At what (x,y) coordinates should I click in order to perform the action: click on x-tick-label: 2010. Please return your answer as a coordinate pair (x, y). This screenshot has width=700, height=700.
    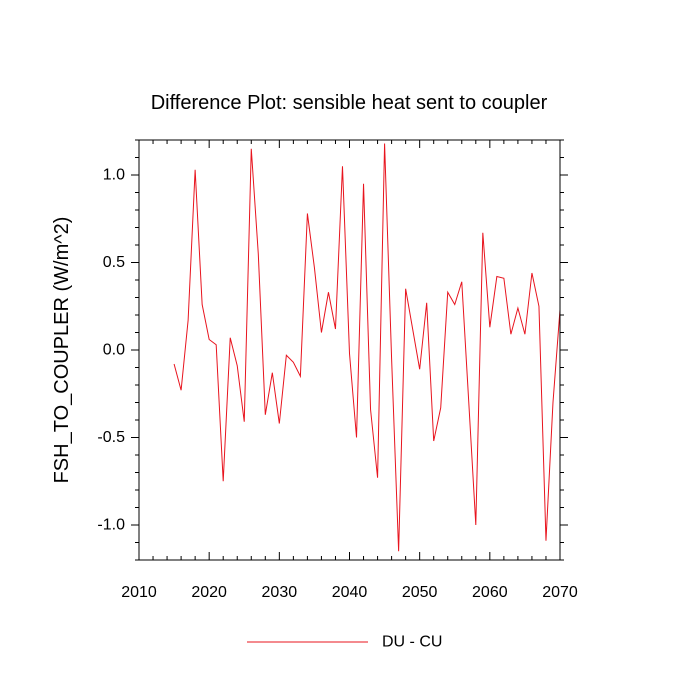
    Looking at the image, I should click on (139, 592).